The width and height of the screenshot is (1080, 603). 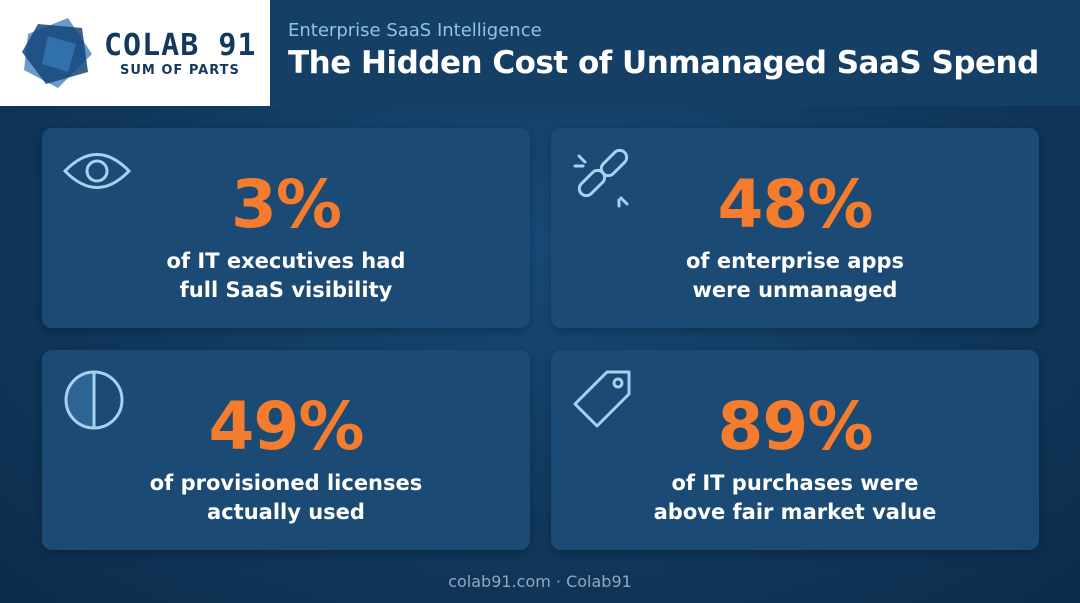 I want to click on stat-text: full SaaS visibility, so click(x=286, y=290).